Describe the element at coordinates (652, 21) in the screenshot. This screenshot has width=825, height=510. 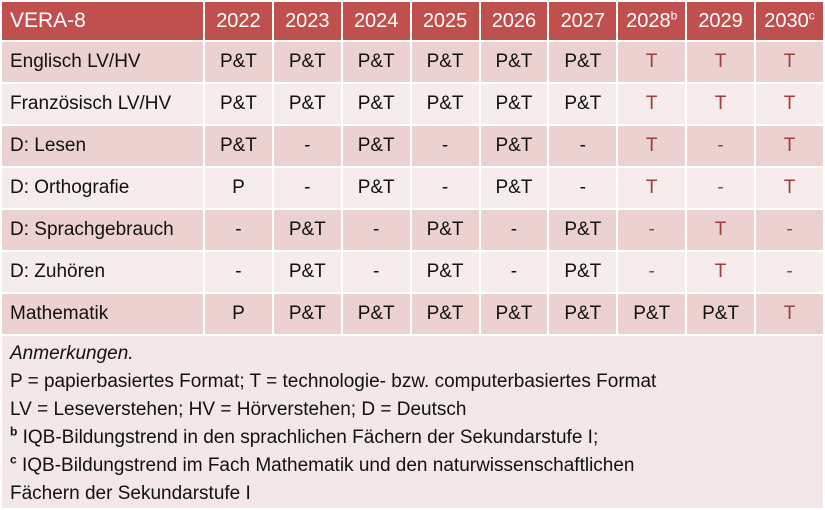
I see `year-header: 2028b` at that location.